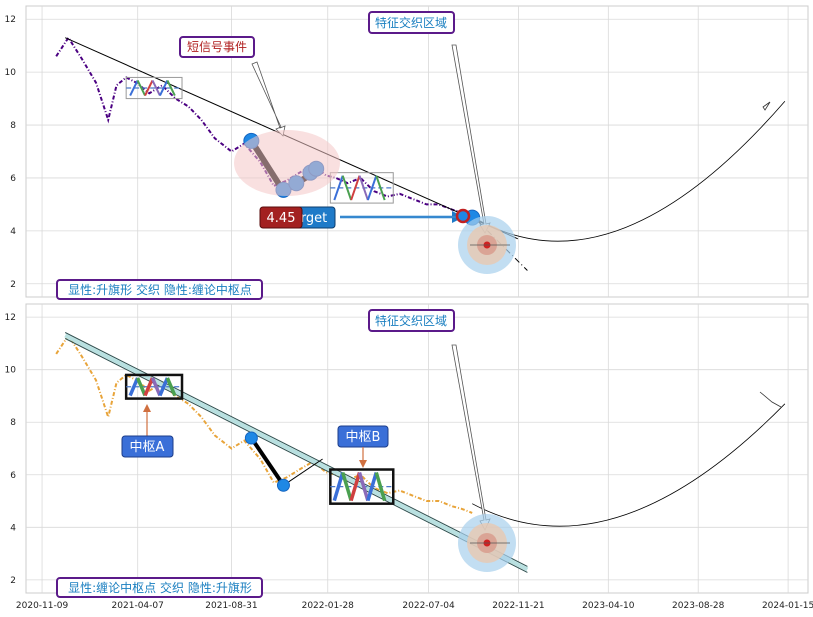 The image size is (813, 617). I want to click on bottom-bottom-left-label: 显性:缠论中枢点 交织 隐性:升旗形, so click(159, 587).